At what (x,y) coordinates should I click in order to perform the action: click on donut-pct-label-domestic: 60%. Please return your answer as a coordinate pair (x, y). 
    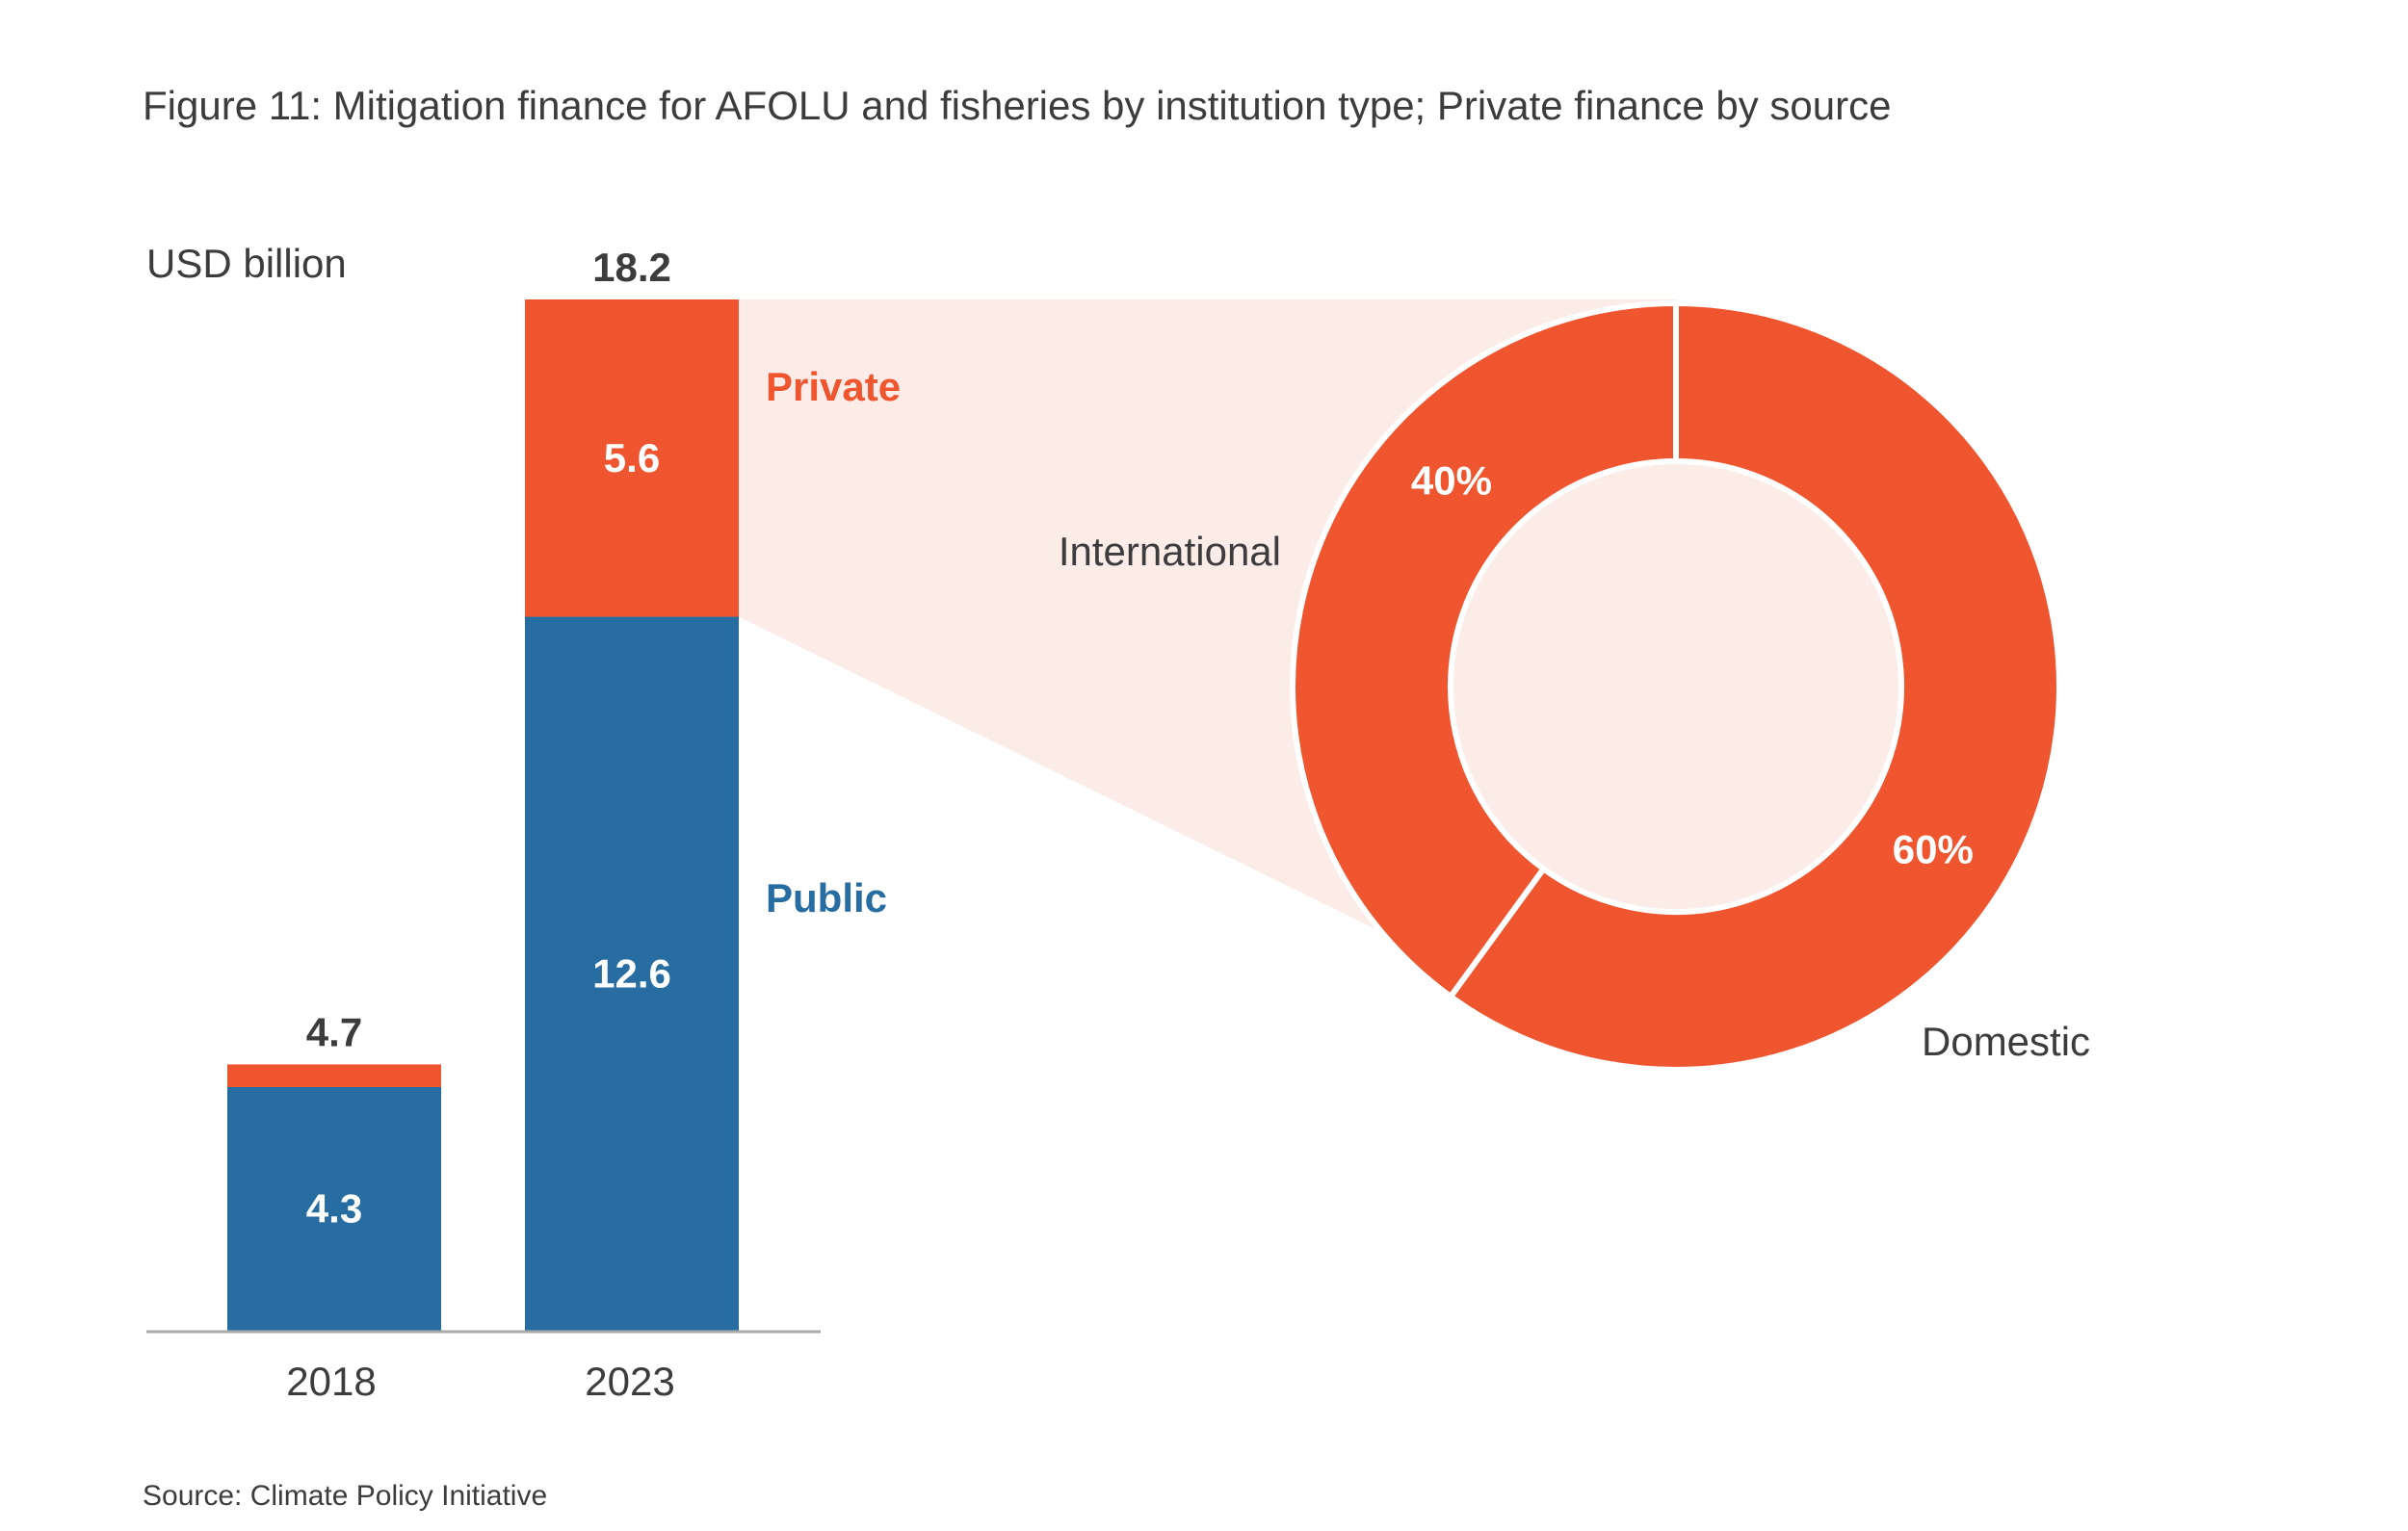
    Looking at the image, I should click on (1933, 848).